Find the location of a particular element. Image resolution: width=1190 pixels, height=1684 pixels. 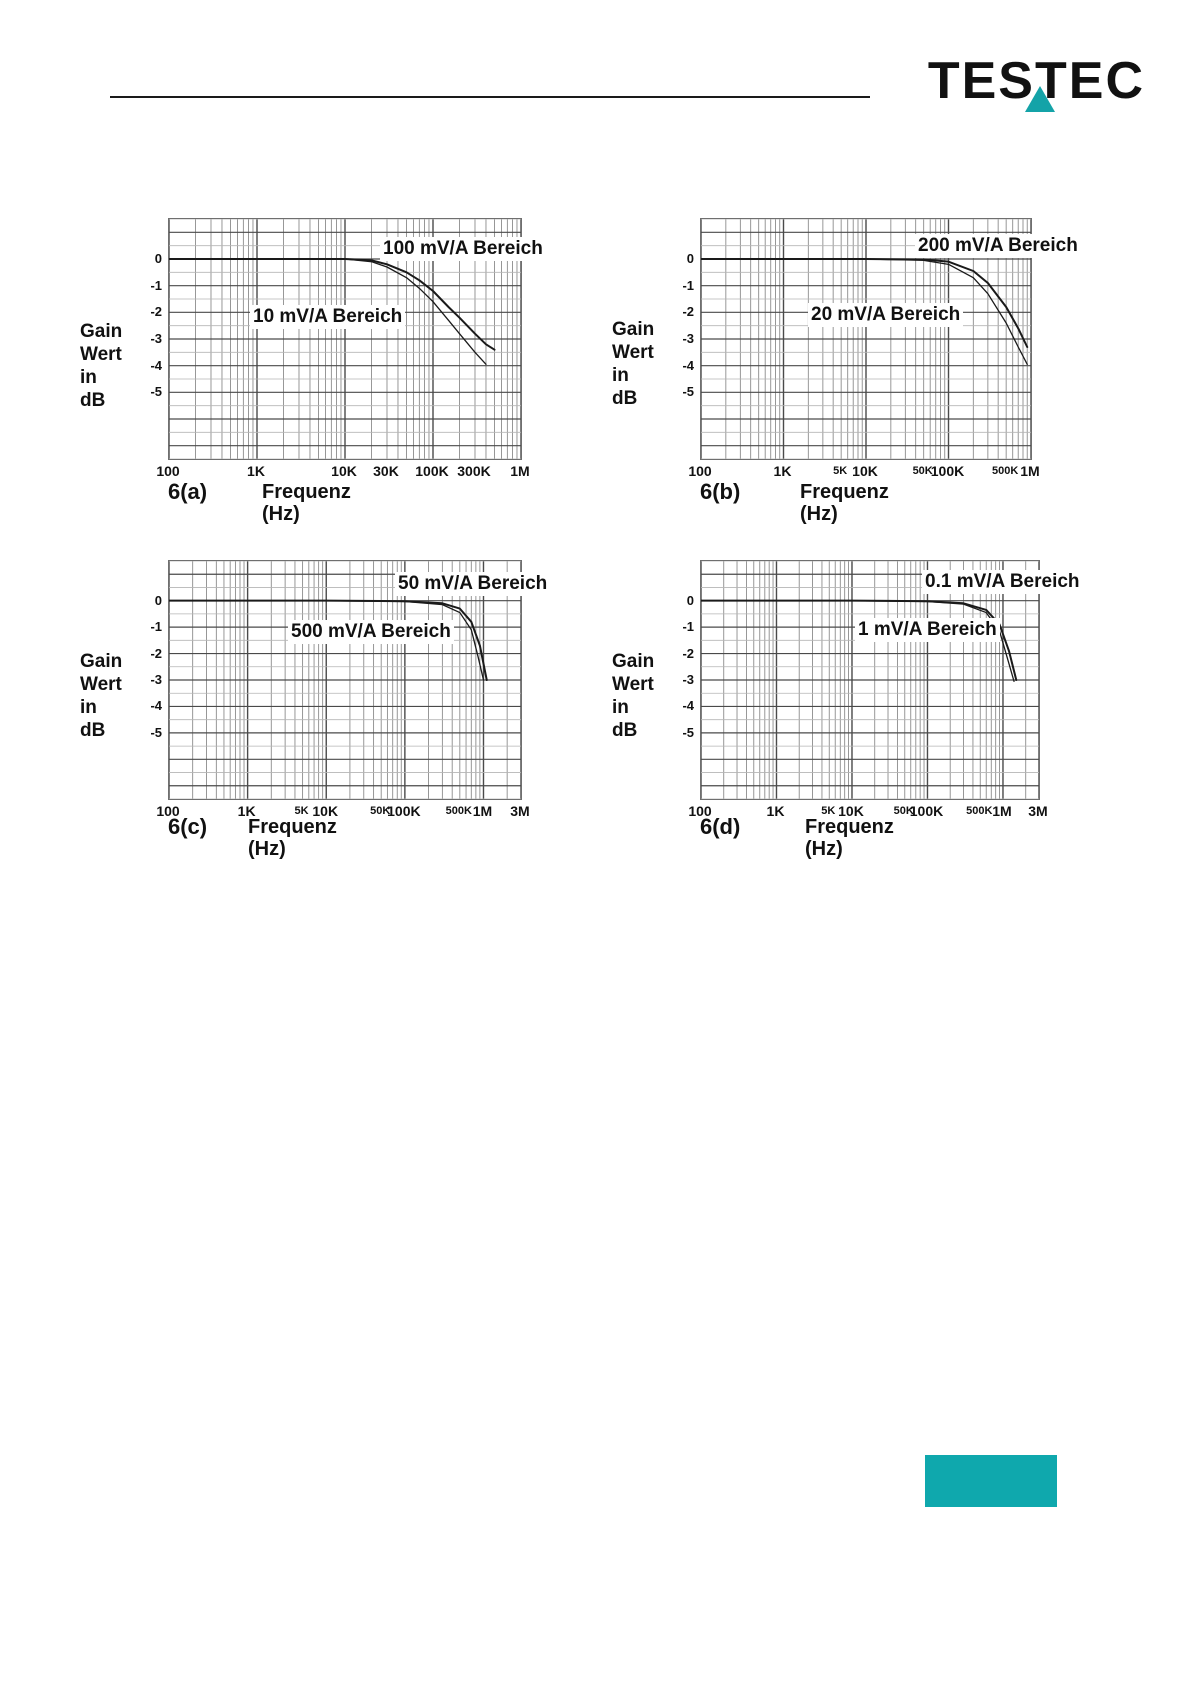

plot-area-6(b) is located at coordinates (866, 339).